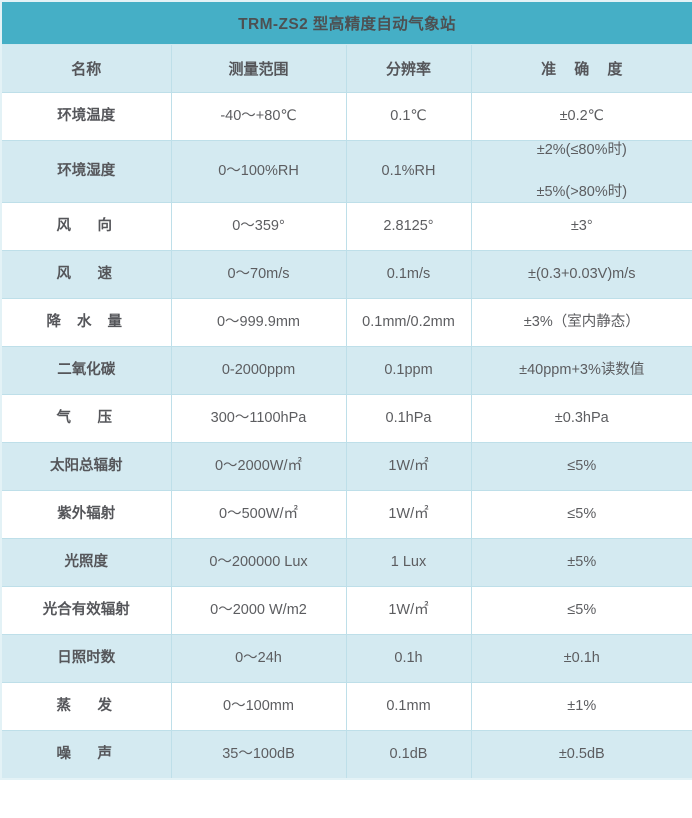 This screenshot has height=818, width=692. I want to click on cell-parameter-name: 光照度, so click(86, 563).